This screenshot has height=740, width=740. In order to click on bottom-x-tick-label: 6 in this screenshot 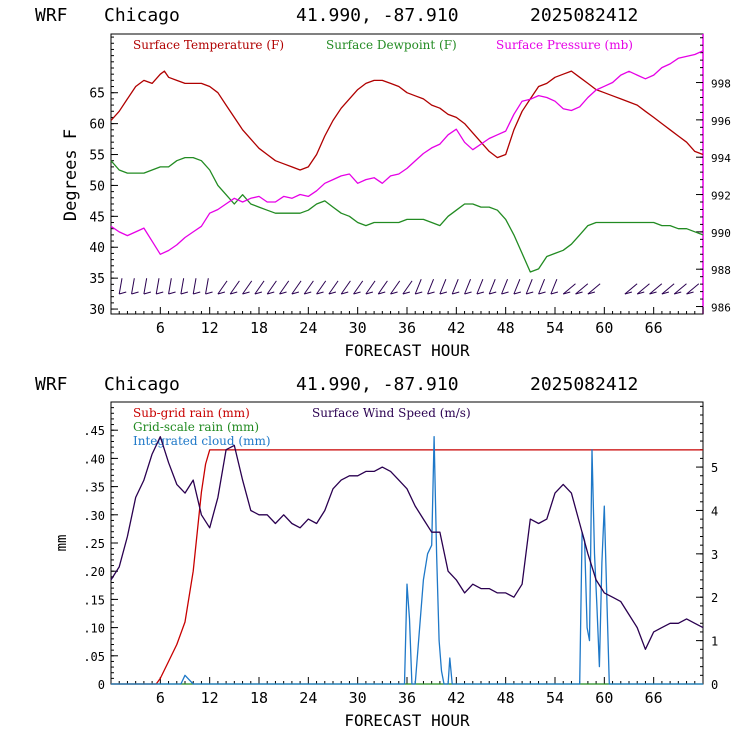, I will do `click(160, 698)`.